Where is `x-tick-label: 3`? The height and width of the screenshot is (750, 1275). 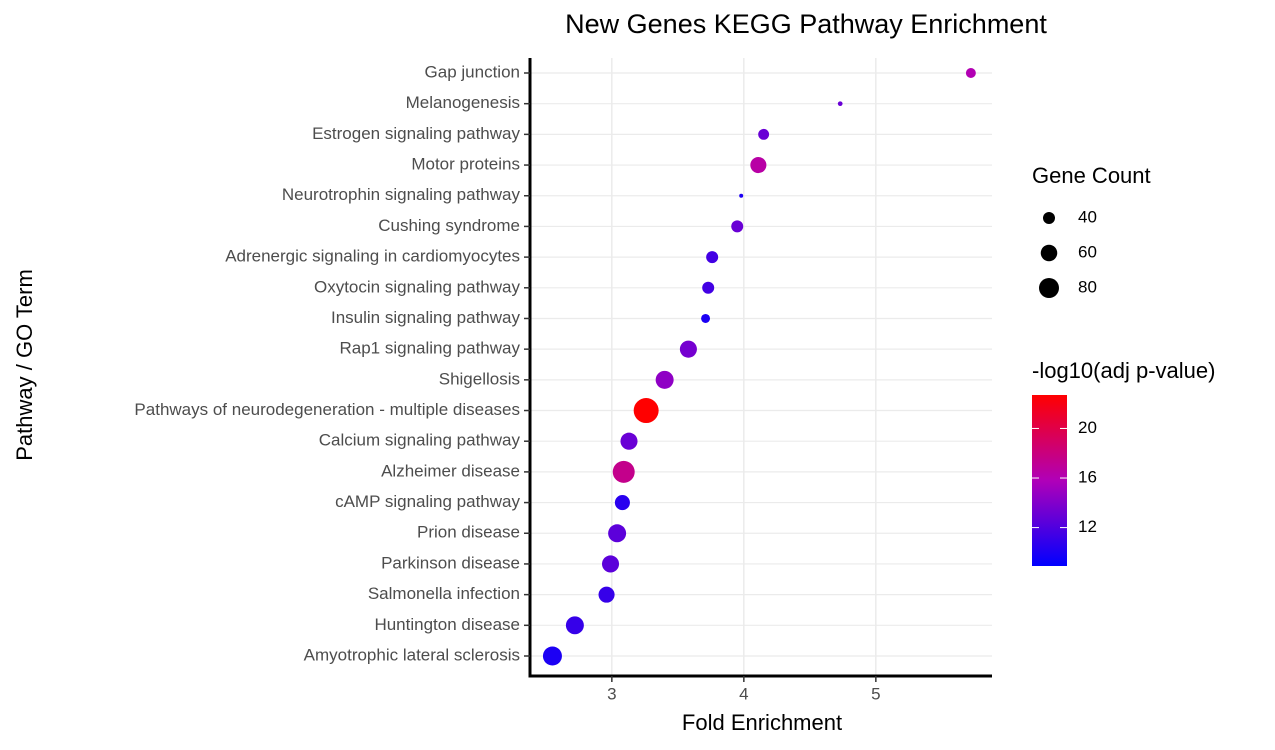 x-tick-label: 3 is located at coordinates (611, 693).